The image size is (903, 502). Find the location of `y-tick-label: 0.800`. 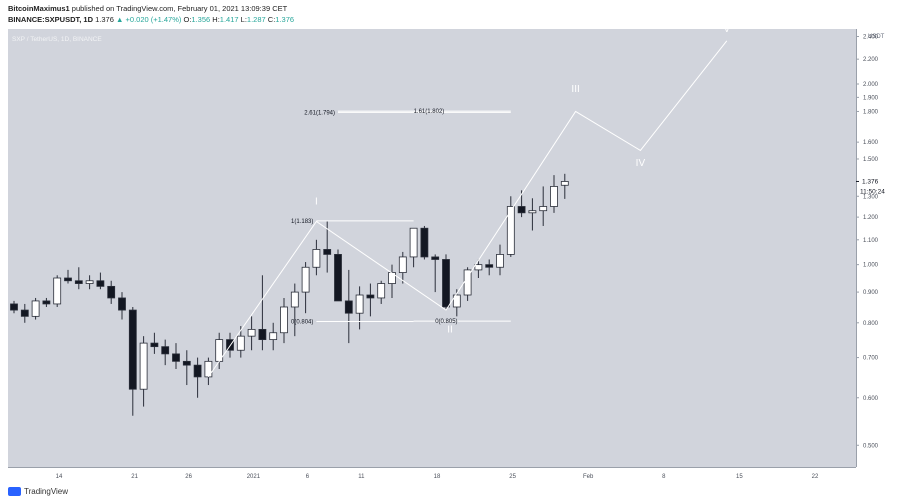

y-tick-label: 0.800 is located at coordinates (871, 324).